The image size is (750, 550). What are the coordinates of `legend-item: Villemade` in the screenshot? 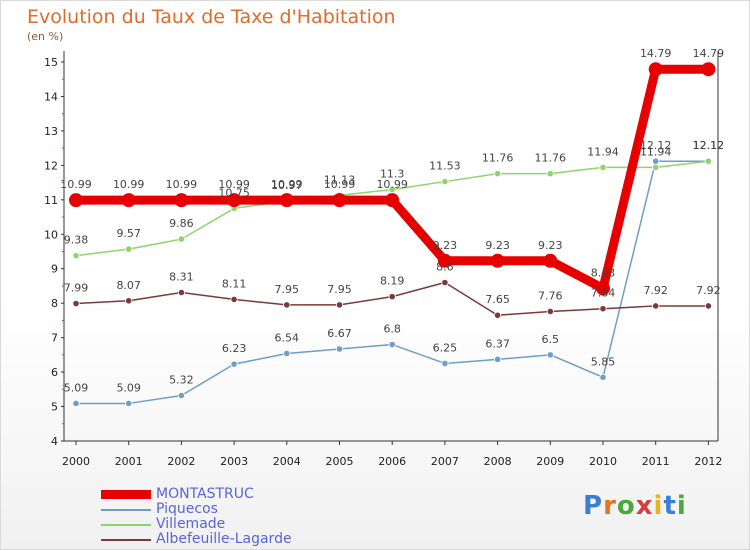 It's located at (196, 524).